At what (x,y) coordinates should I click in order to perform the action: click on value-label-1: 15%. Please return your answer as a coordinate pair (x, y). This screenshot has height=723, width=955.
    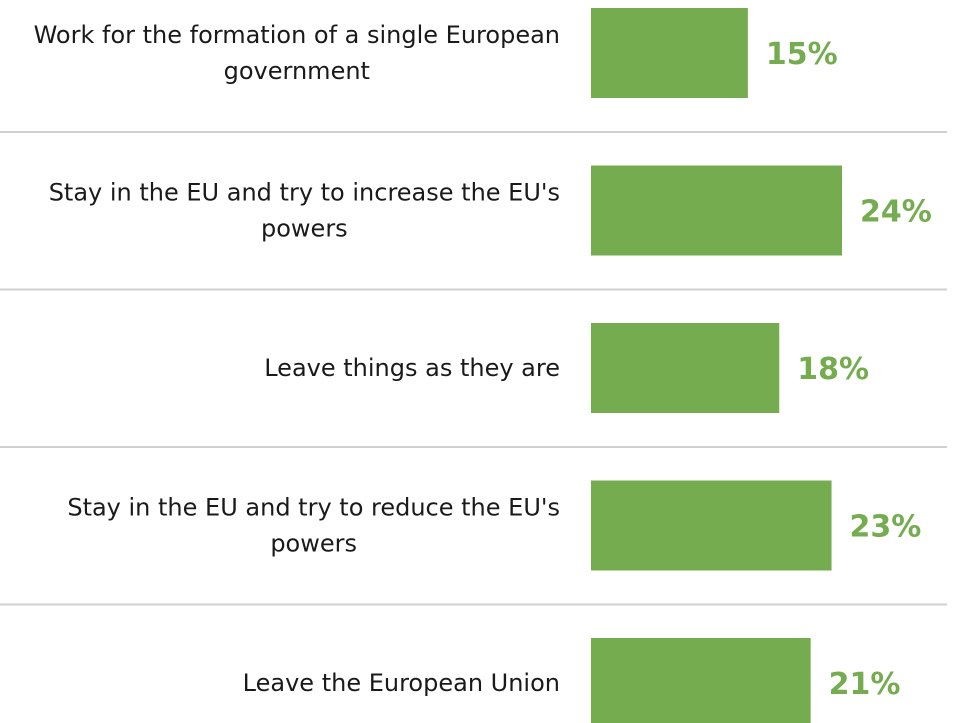
    Looking at the image, I should click on (802, 54).